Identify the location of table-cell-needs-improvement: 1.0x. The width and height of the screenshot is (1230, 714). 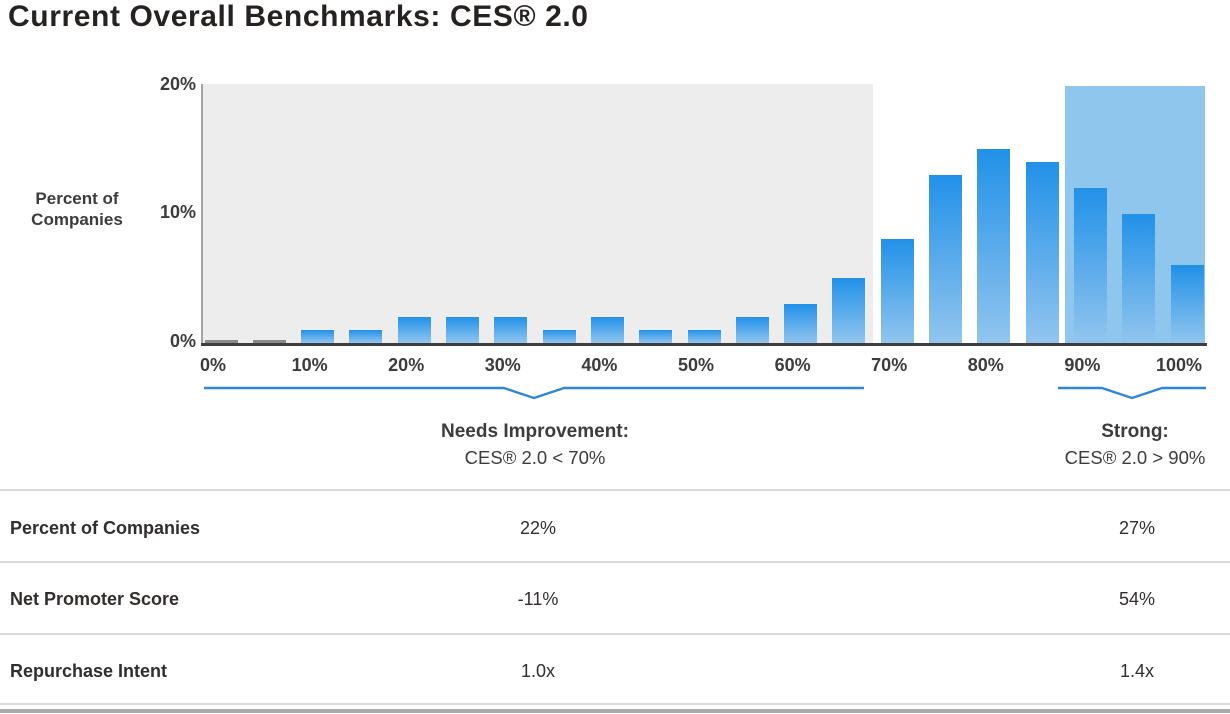
(538, 671).